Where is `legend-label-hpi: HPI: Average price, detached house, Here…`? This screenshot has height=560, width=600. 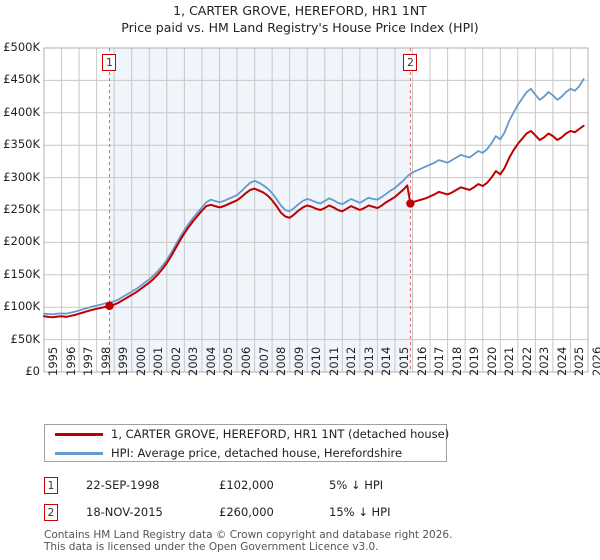 legend-label-hpi: HPI: Average price, detached house, Here… is located at coordinates (257, 453).